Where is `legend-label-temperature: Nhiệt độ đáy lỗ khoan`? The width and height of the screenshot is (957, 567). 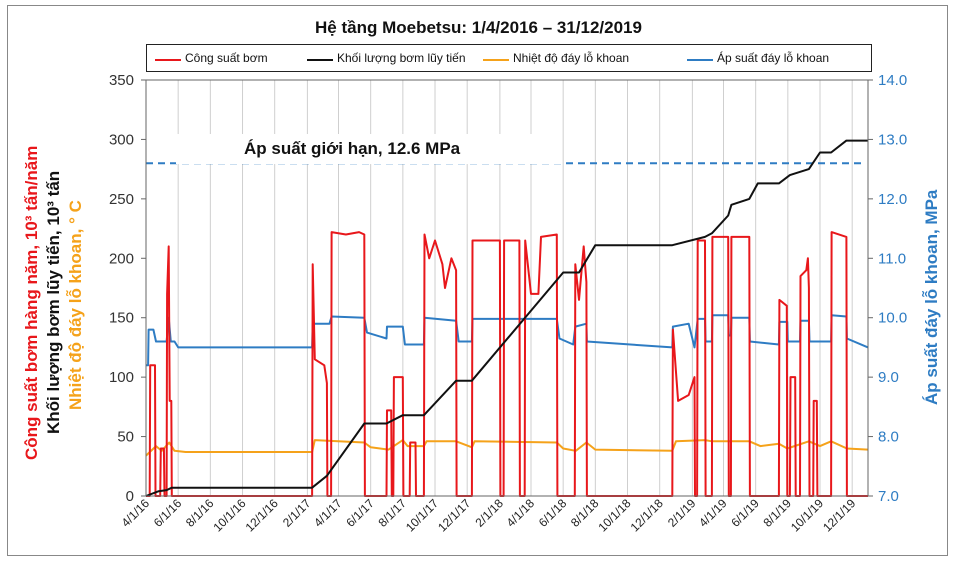 legend-label-temperature: Nhiệt độ đáy lỗ khoan is located at coordinates (571, 58).